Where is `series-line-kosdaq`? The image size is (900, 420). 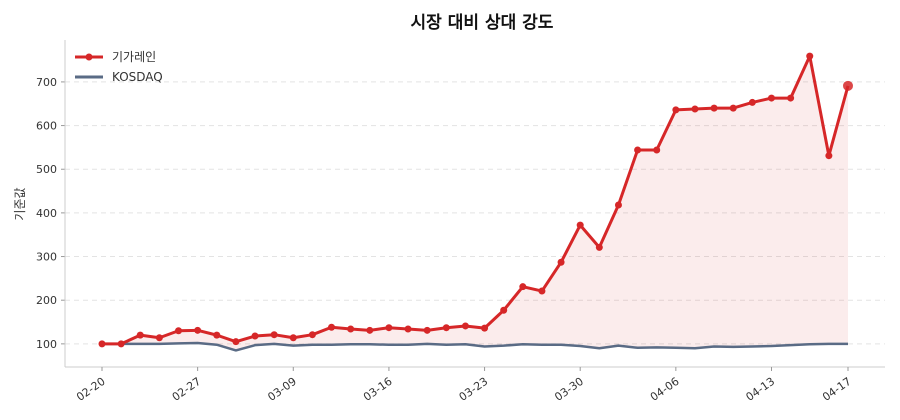 series-line-kosdaq is located at coordinates (475, 346).